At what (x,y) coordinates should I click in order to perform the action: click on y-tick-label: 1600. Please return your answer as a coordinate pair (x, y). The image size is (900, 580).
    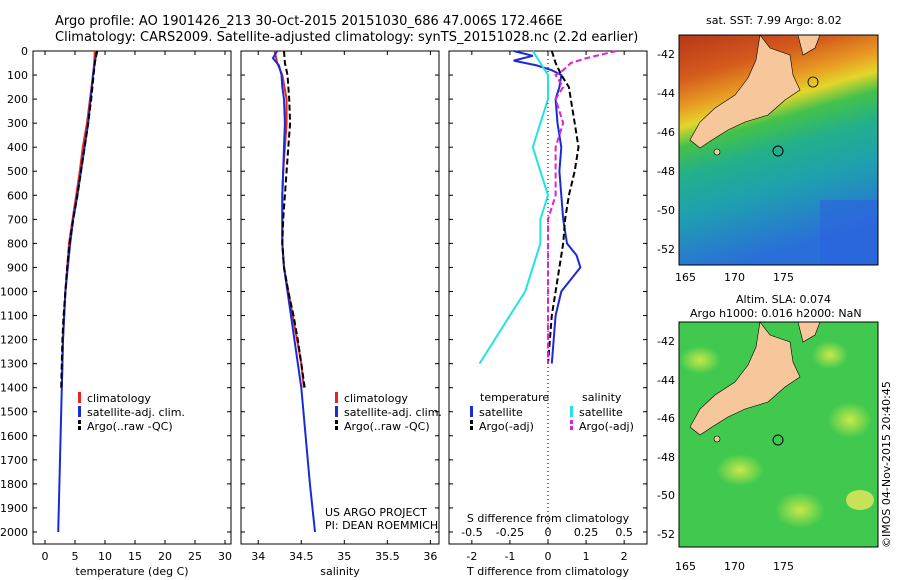
    Looking at the image, I should click on (14, 436).